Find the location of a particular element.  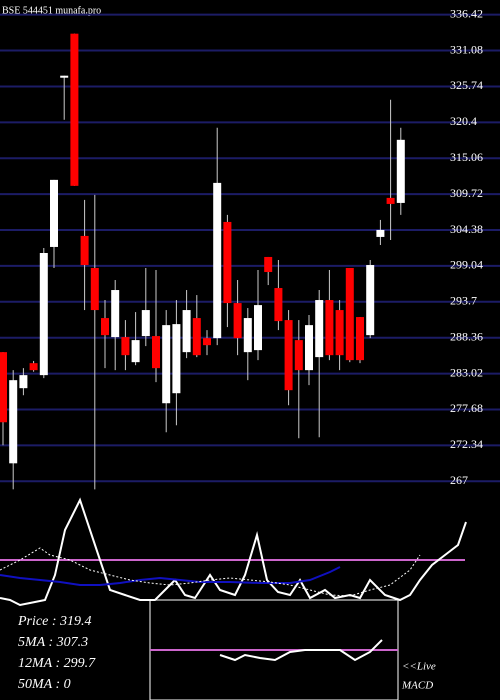

y-tick-label: 309.72 is located at coordinates (466, 193).